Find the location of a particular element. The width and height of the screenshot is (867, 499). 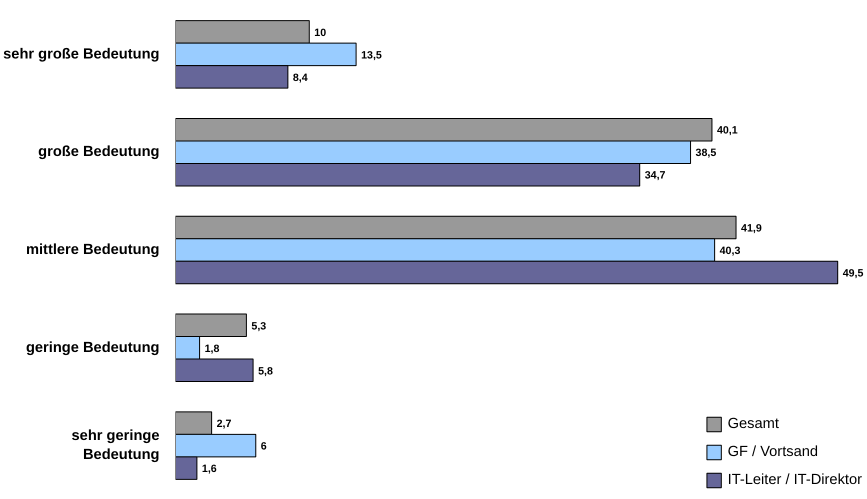

y-tick-label: große Bedeutung is located at coordinates (99, 152).